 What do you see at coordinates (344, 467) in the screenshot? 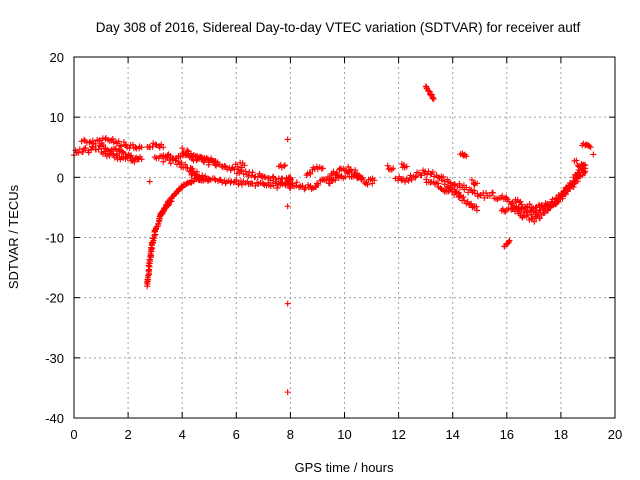
I see `x-axis-label: GPS time / hours` at bounding box center [344, 467].